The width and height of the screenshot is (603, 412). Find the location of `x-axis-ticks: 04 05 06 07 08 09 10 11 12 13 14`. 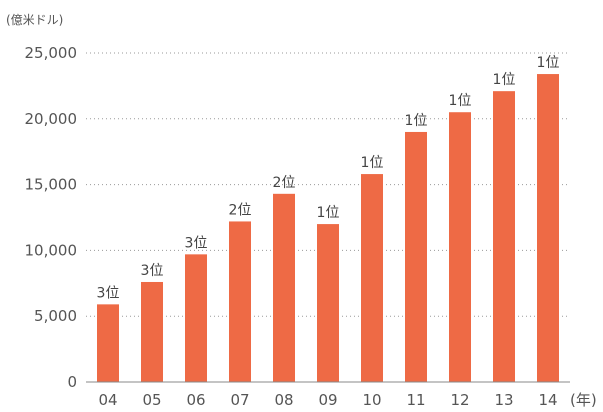

x-axis-ticks: 04 05 06 07 08 09 10 11 12 13 14 is located at coordinates (327, 400).